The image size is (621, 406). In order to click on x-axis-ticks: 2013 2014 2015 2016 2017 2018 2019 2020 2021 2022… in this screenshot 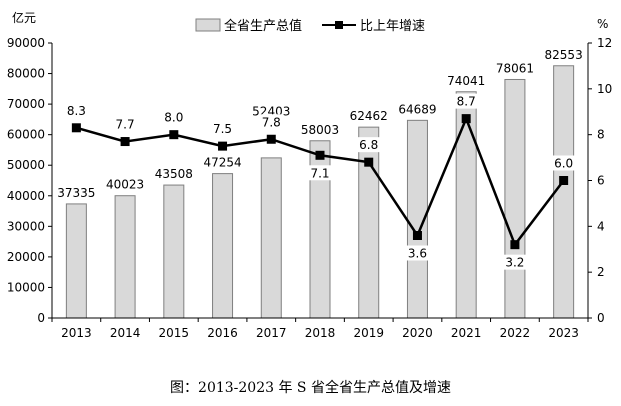, I will do `click(320, 329)`.